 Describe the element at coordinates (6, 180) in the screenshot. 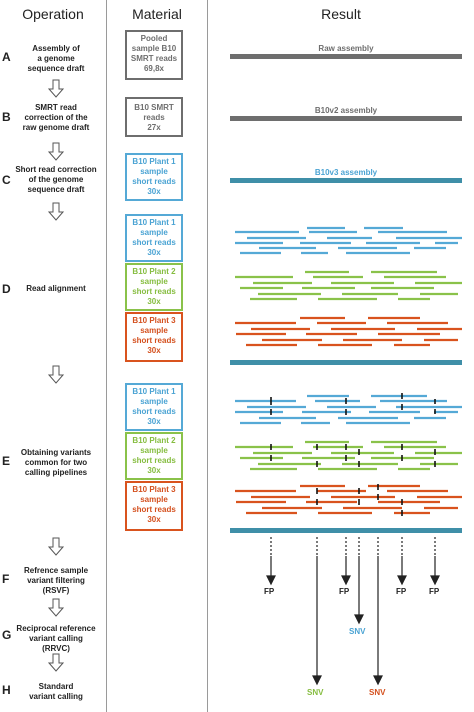

I see `step-letter-c: C` at that location.